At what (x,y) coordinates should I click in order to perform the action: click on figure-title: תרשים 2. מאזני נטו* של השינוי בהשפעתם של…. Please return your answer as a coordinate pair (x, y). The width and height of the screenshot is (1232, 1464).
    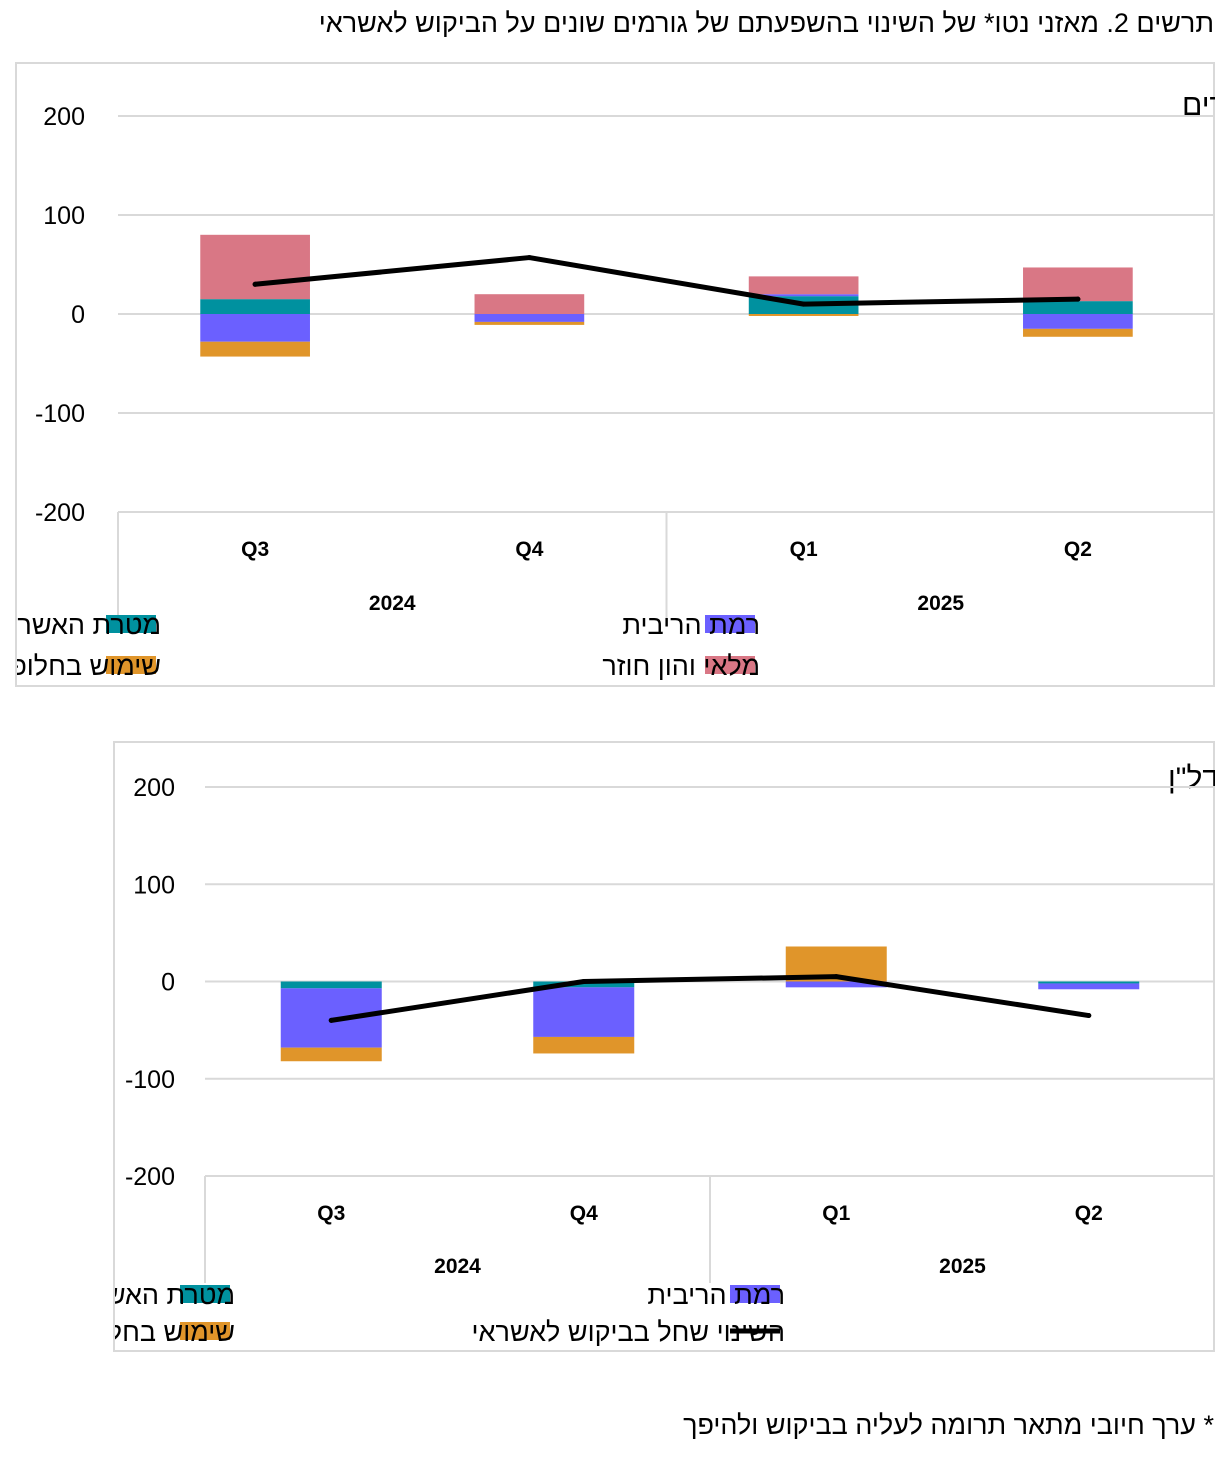
    Looking at the image, I should click on (766, 23).